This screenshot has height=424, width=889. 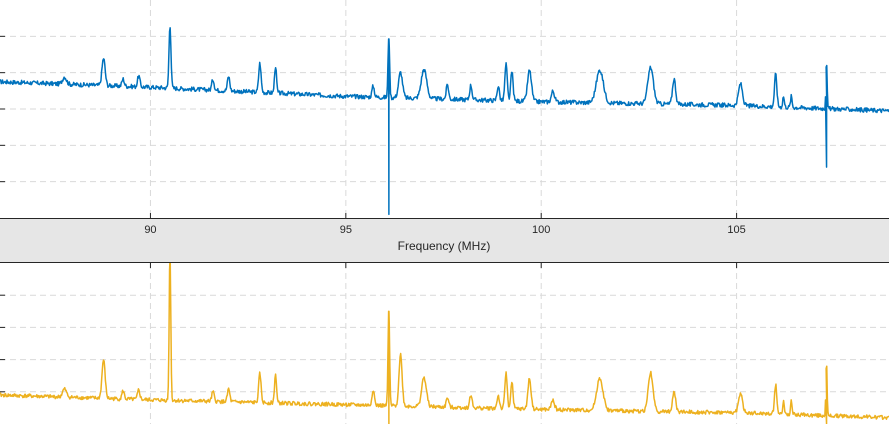 I want to click on x-tick-label: 100, so click(x=541, y=230).